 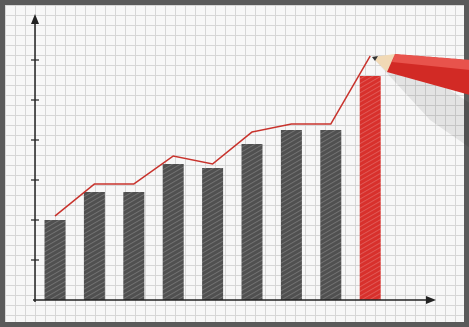 What do you see at coordinates (35, 19) in the screenshot?
I see `y-axis-arrow` at bounding box center [35, 19].